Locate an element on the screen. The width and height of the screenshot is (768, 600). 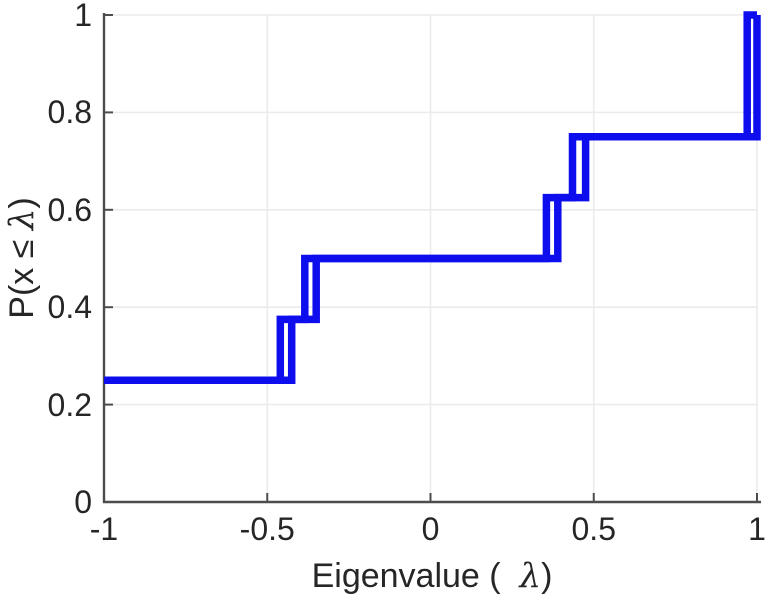
x-tick-label: 1 is located at coordinates (757, 529).